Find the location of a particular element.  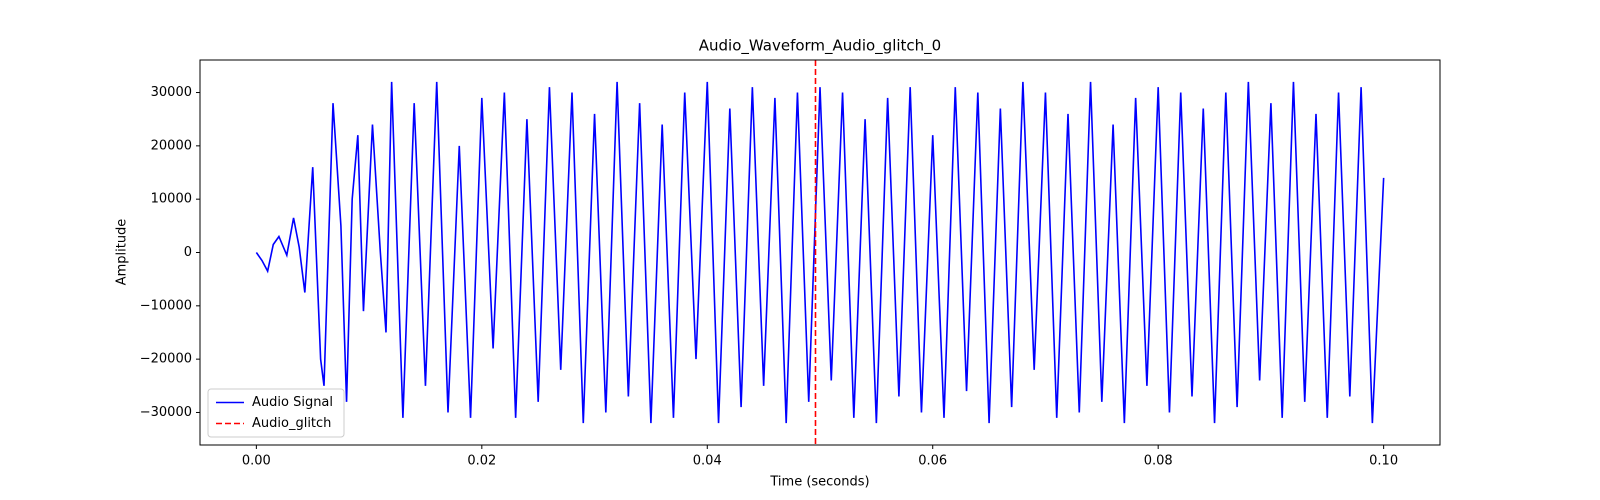

y-axis-label: Amplitude is located at coordinates (122, 252).